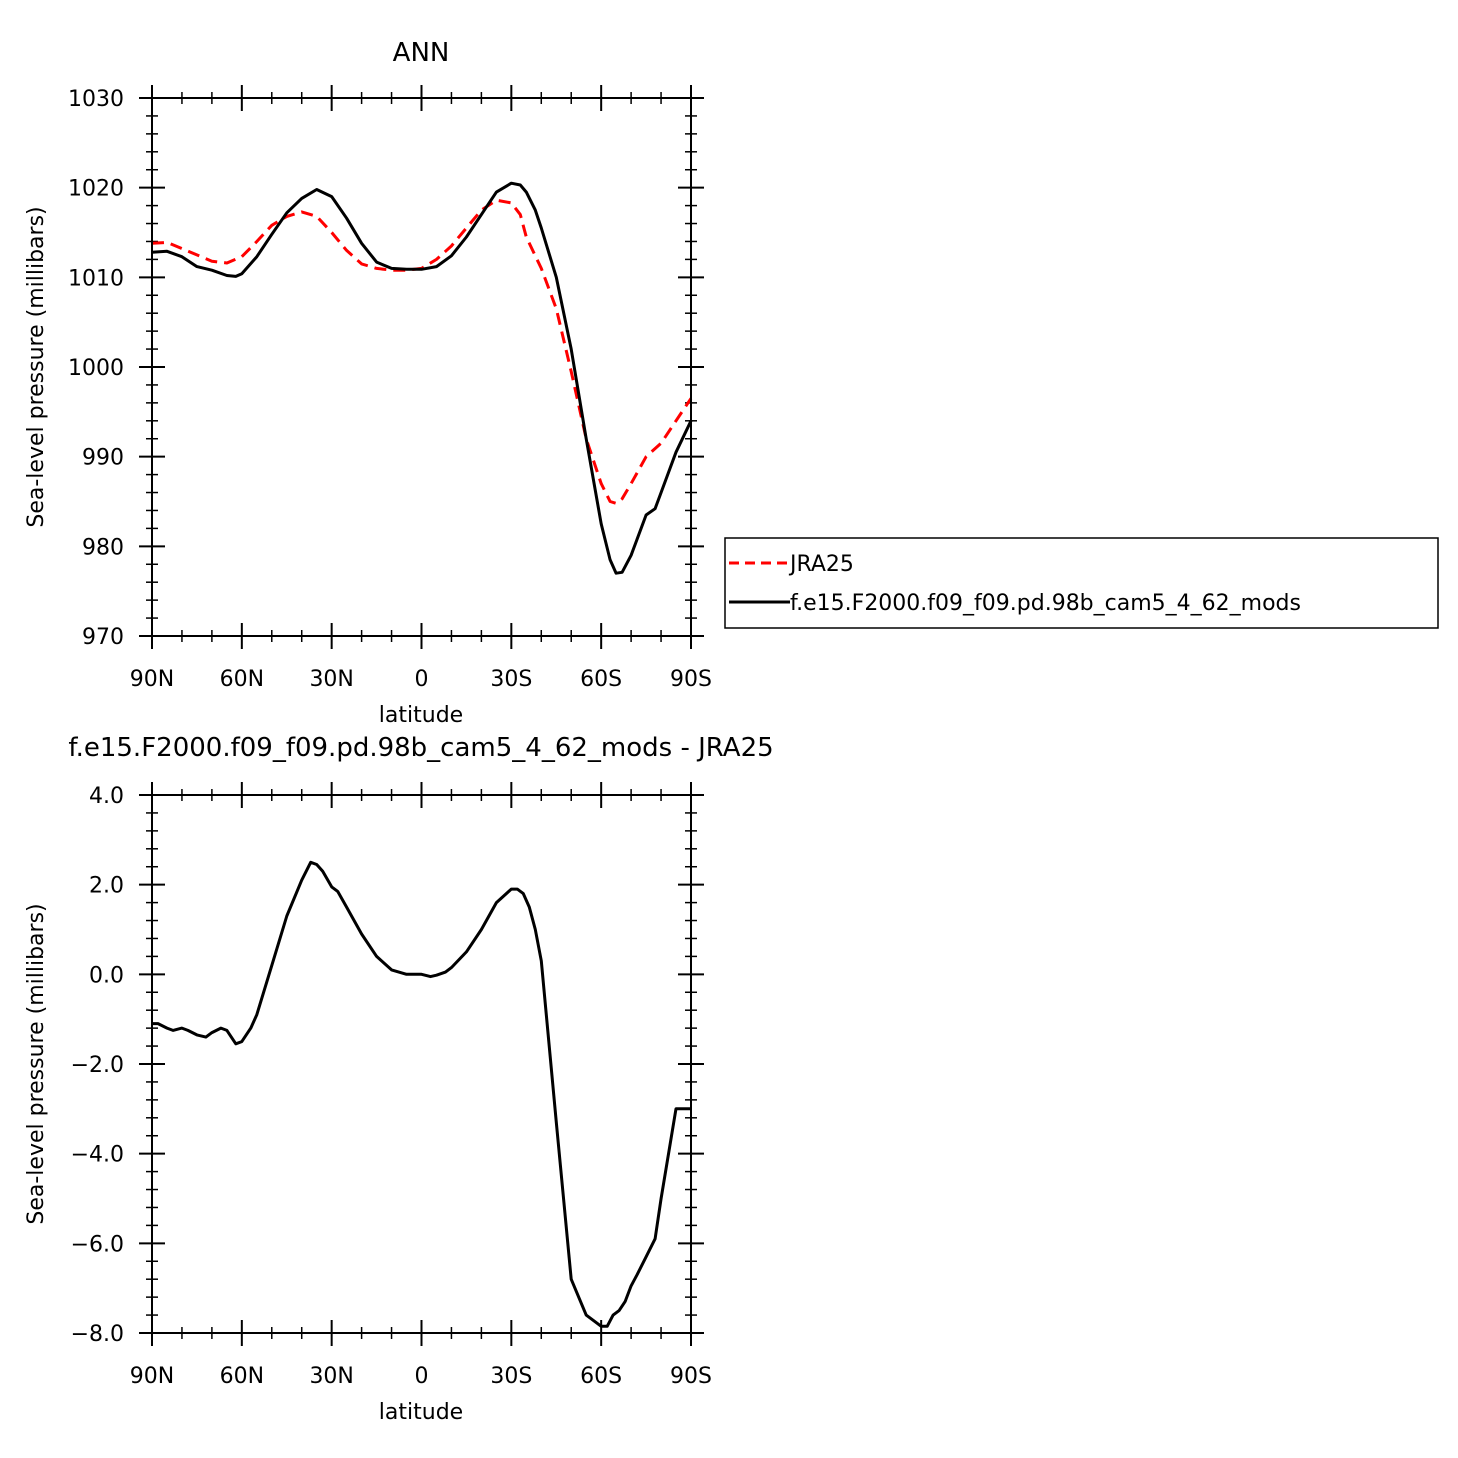 The width and height of the screenshot is (1458, 1458). I want to click on chart-top-x-tick-label: 90S, so click(691, 679).